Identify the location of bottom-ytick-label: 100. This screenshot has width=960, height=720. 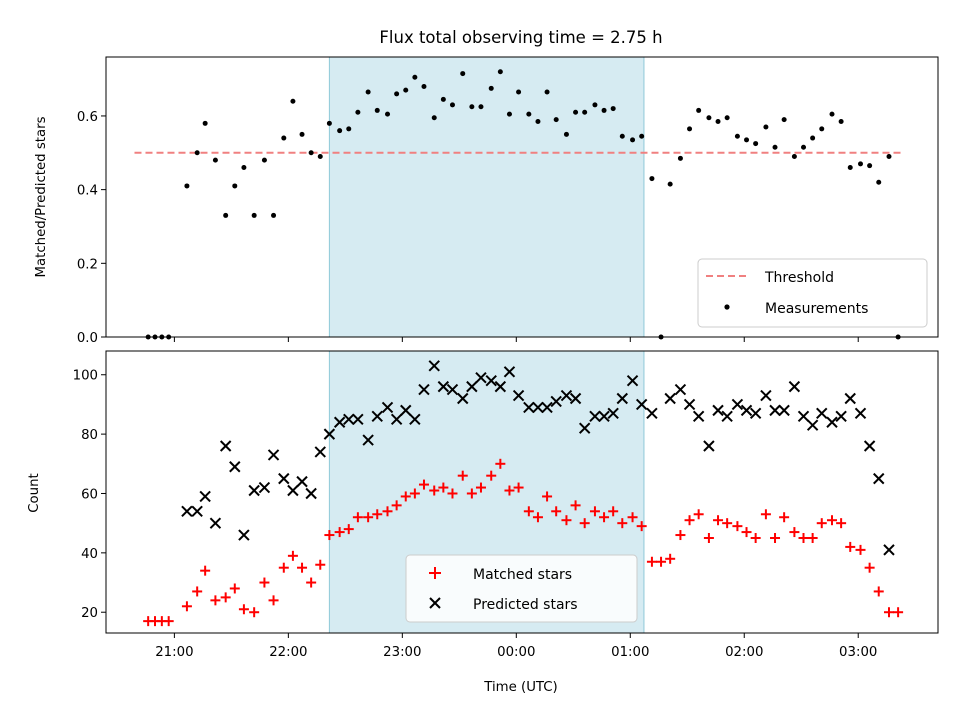
(85, 376).